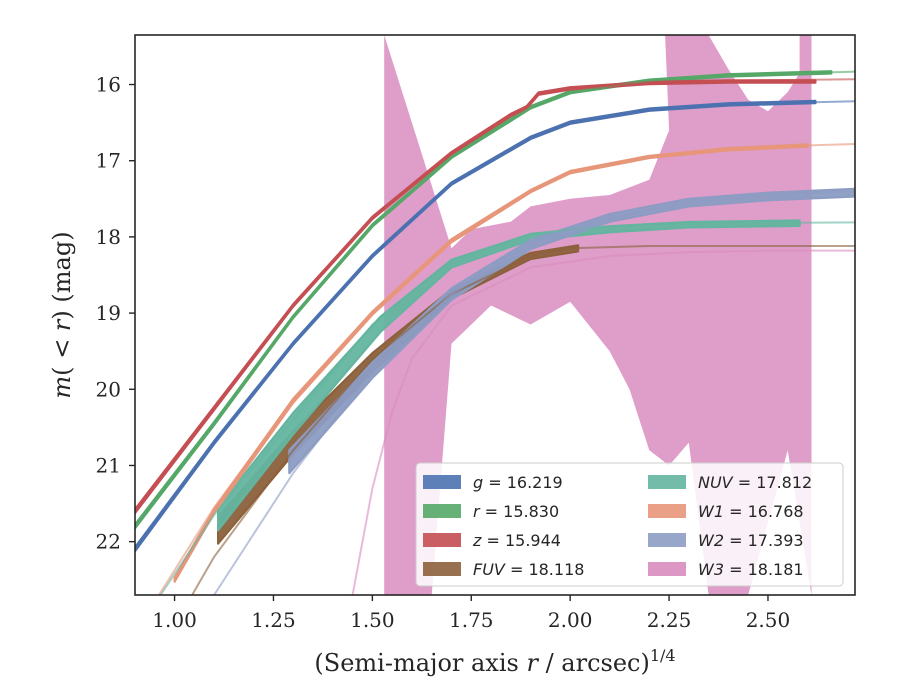 This screenshot has height=700, width=900. I want to click on y-axis-label: m( < r) (mag), so click(62, 314).